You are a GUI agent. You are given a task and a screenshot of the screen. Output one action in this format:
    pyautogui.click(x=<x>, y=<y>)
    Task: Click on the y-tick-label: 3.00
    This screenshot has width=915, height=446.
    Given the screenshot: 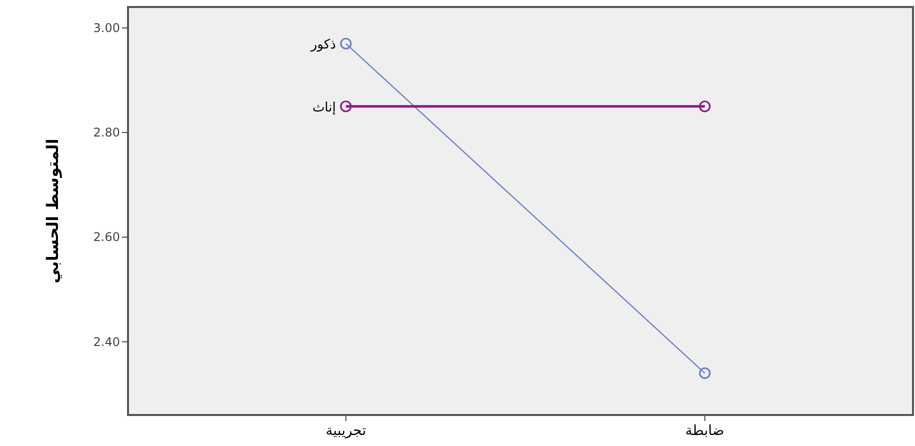 What is the action you would take?
    pyautogui.click(x=106, y=27)
    